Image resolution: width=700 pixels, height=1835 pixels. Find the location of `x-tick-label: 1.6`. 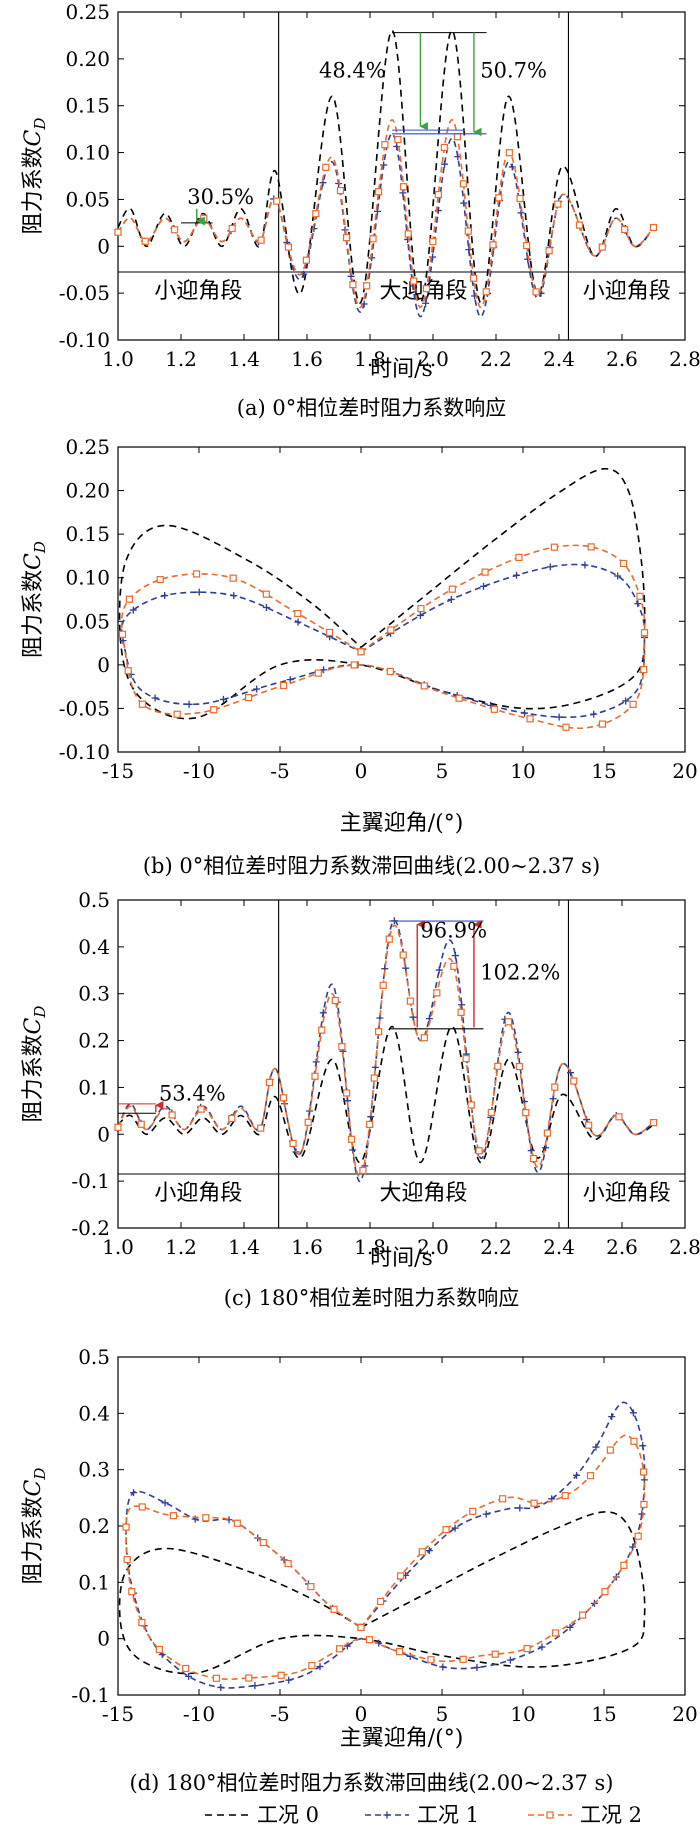

x-tick-label: 1.6 is located at coordinates (307, 359).